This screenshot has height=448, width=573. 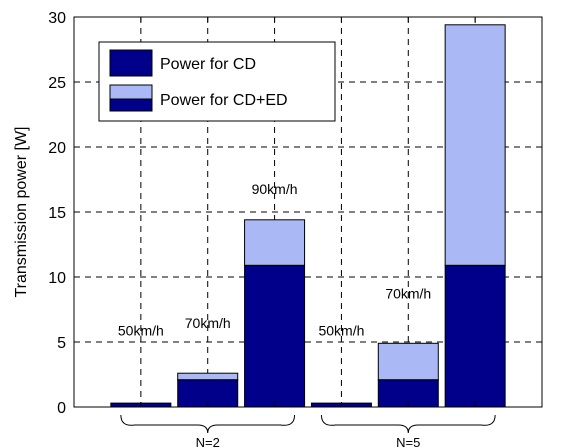 I want to click on y-tick-label: 25, so click(x=57, y=83).